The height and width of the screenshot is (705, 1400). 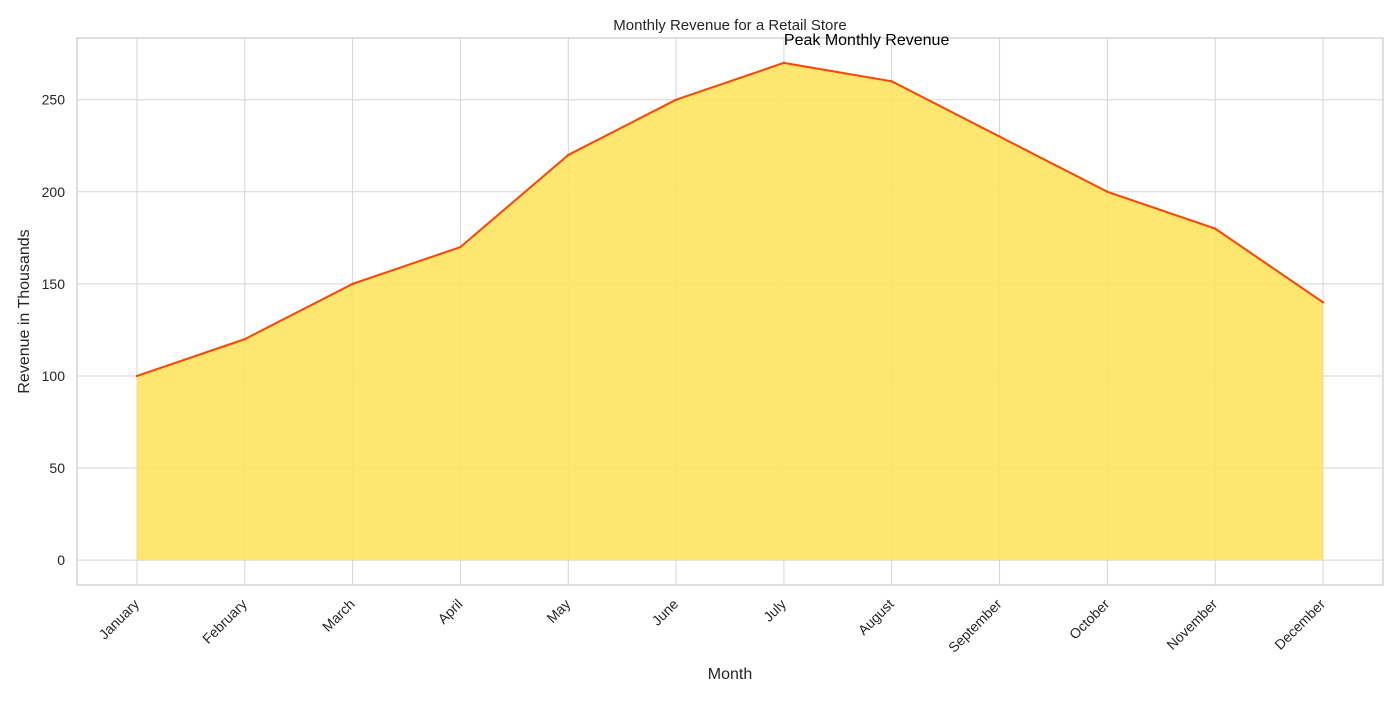 What do you see at coordinates (54, 376) in the screenshot?
I see `y-tick-label: 100` at bounding box center [54, 376].